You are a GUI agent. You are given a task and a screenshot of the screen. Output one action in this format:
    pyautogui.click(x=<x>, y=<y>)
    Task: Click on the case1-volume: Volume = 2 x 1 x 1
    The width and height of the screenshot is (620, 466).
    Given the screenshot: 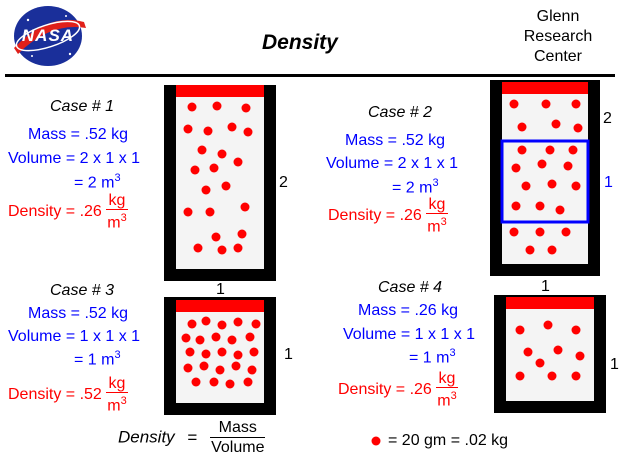 What is the action you would take?
    pyautogui.click(x=74, y=158)
    